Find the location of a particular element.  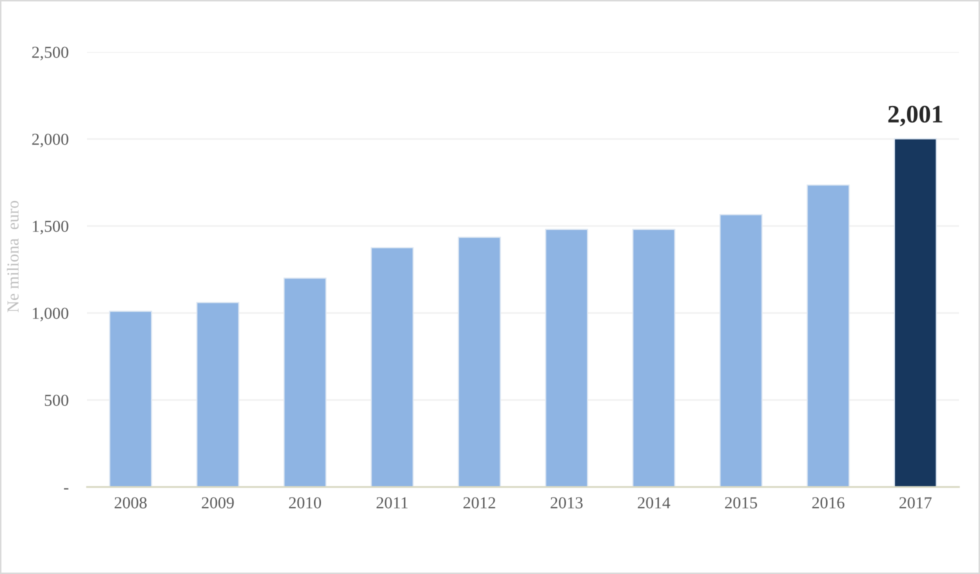

y-tick-label: - is located at coordinates (66, 489).